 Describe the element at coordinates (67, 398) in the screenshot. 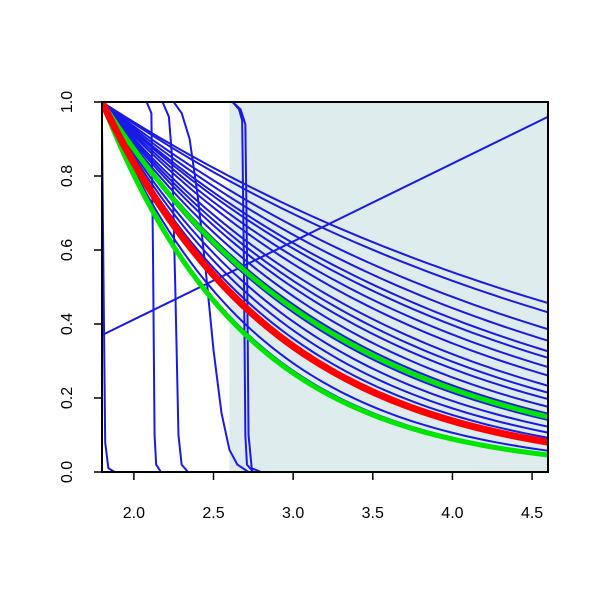

I see `y-tick-label: 0.2` at that location.